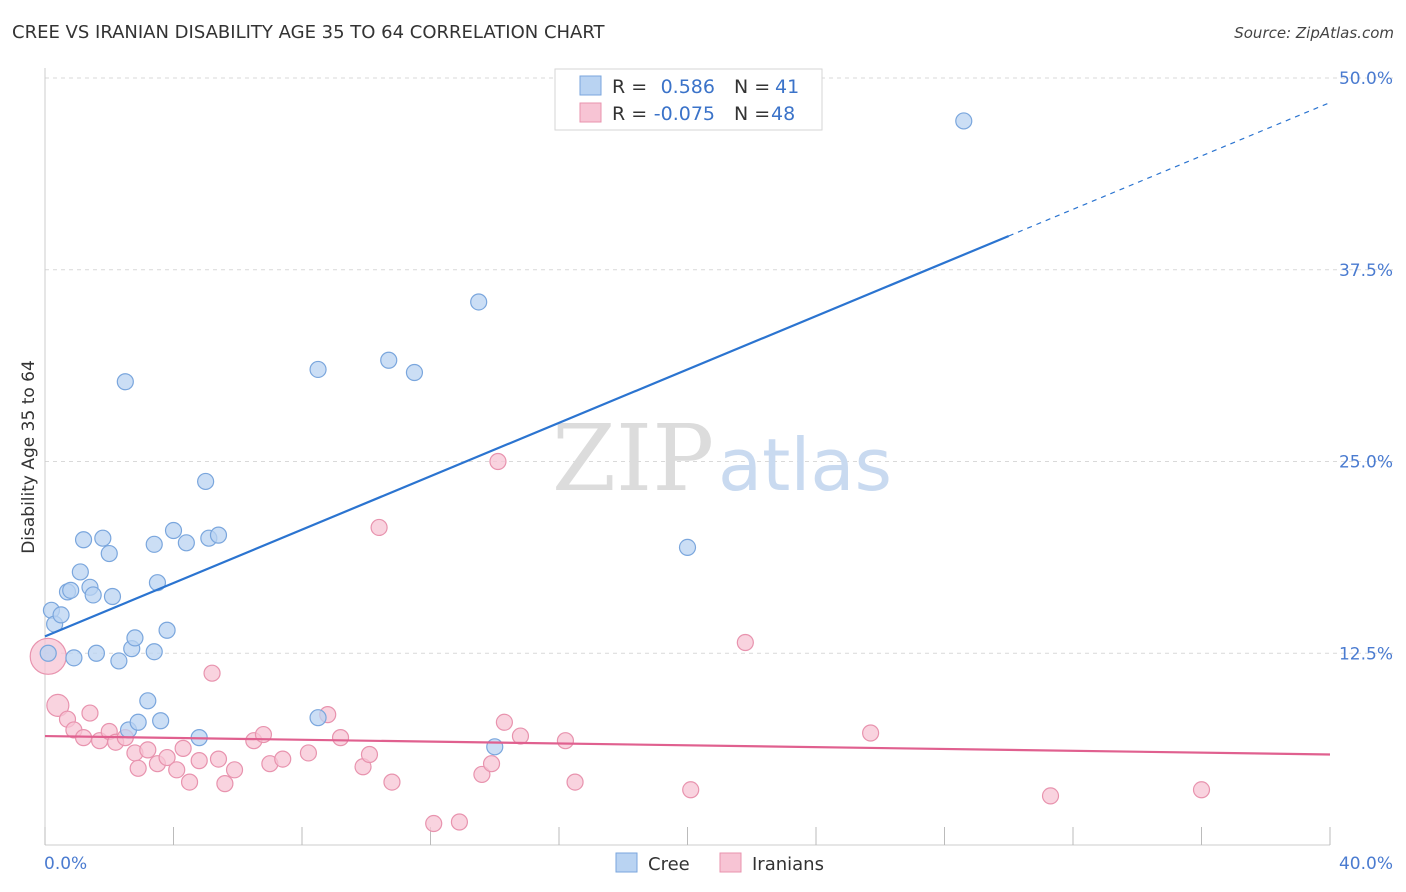 The height and width of the screenshot is (892, 1406). I want to click on series-legend: Cree Iranians, so click(719, 863).